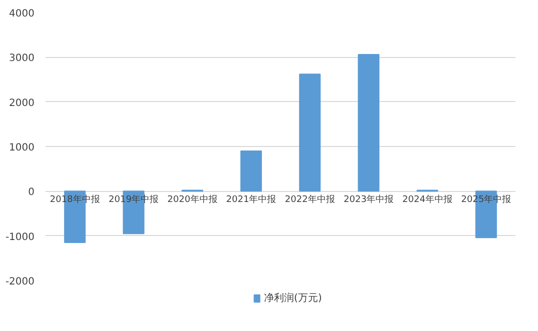 The height and width of the screenshot is (331, 538). What do you see at coordinates (293, 298) in the screenshot?
I see `legend-label: 净利润(万元)` at bounding box center [293, 298].